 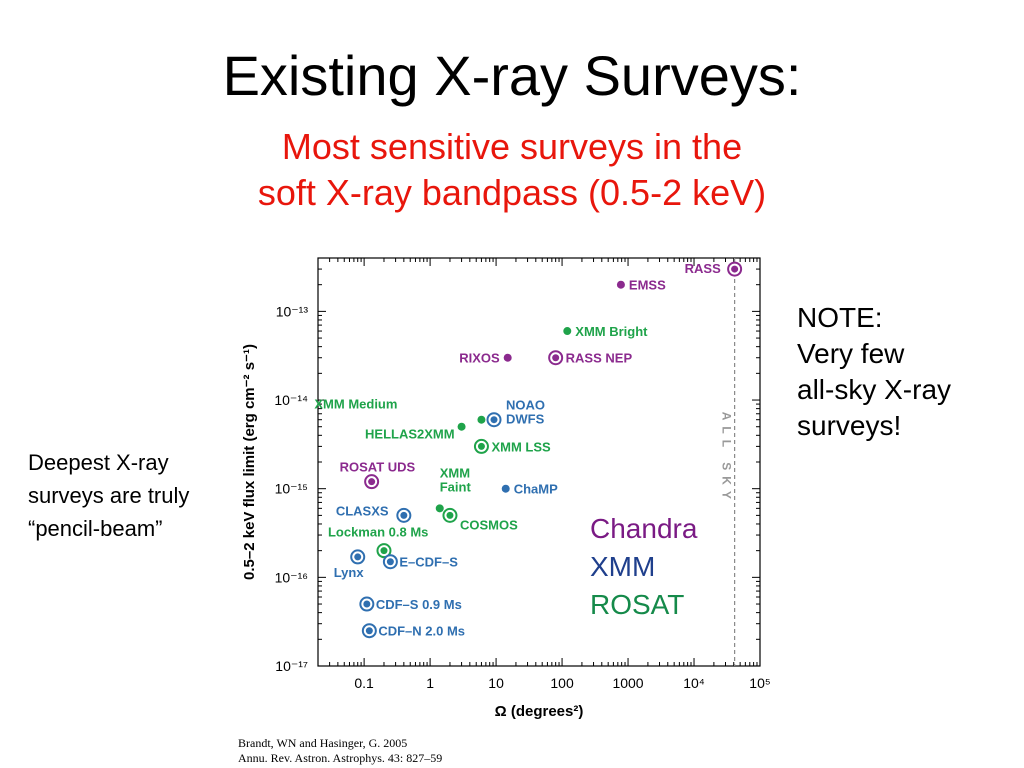 I want to click on citation-line-2: Annu. Rev. Astron. Astrophys. 43: 827–59, so click(x=340, y=758).